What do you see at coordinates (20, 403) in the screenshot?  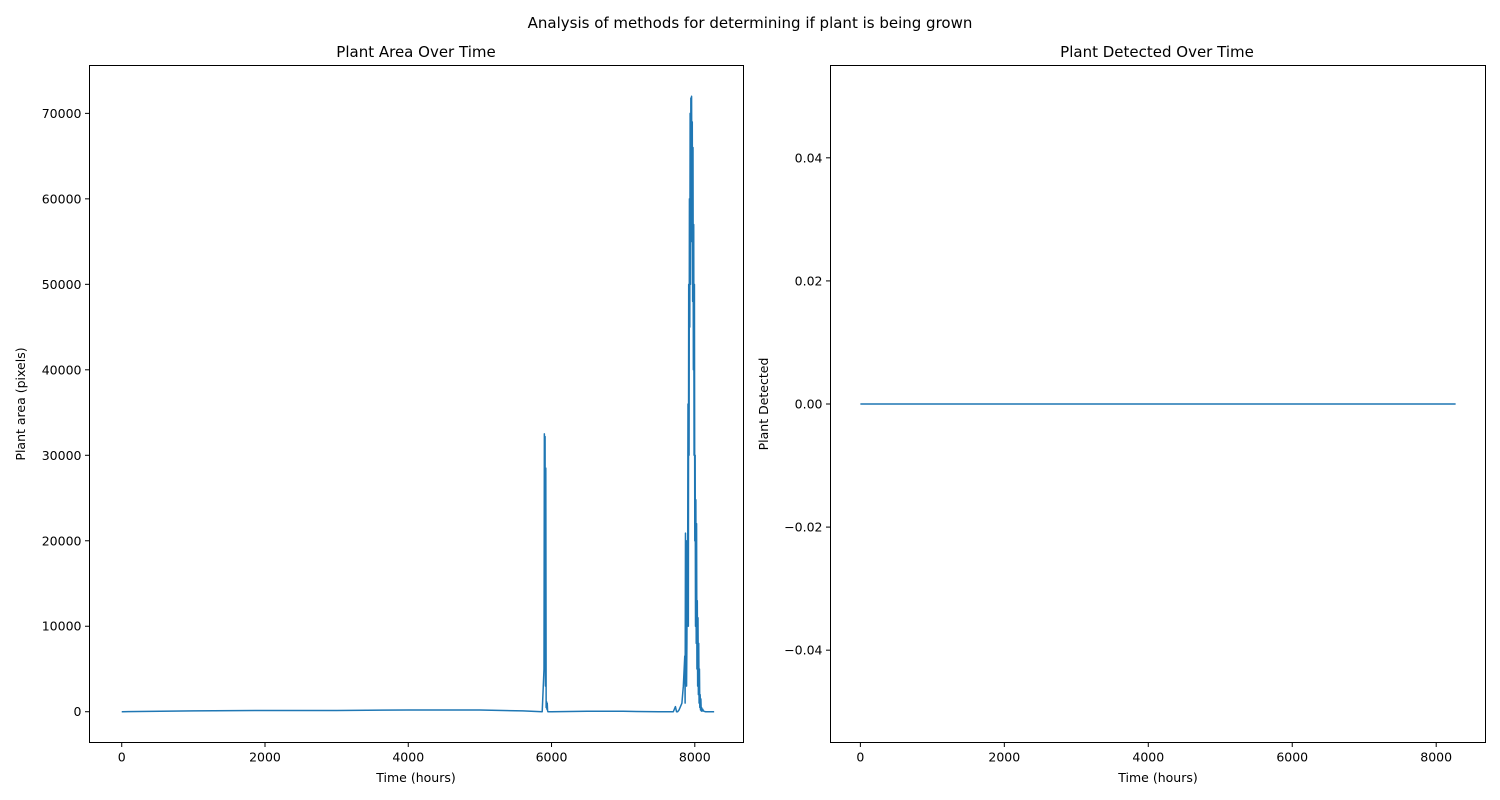 I see `plant-area-y-axis-label: Plant area (pixels)` at bounding box center [20, 403].